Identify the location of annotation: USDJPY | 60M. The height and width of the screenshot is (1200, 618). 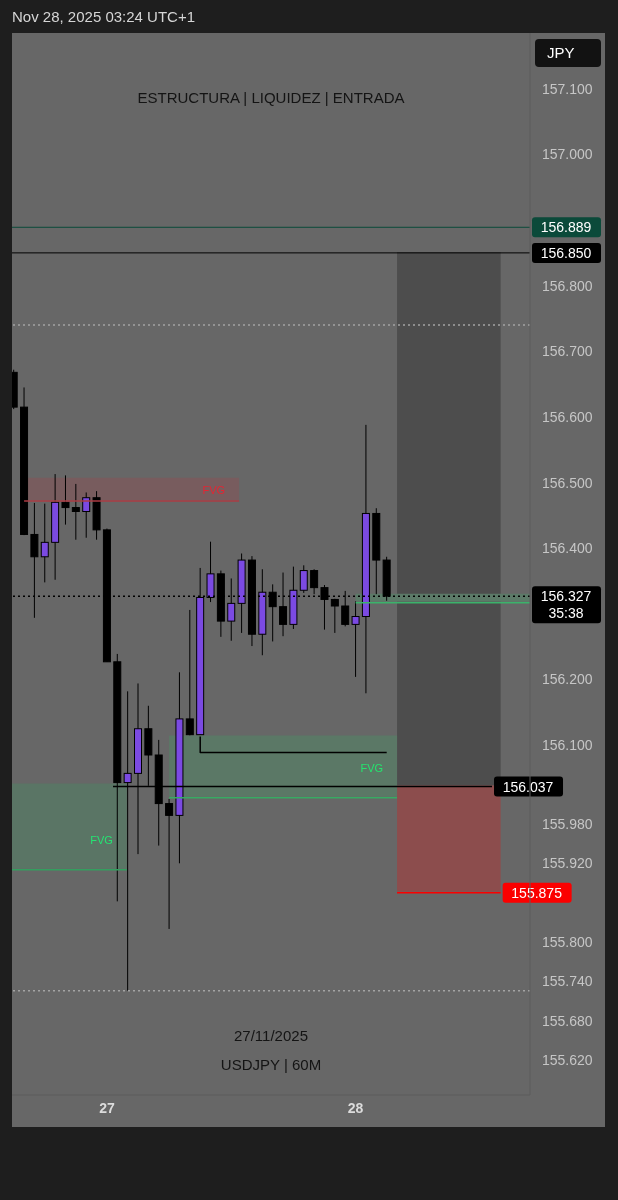
(271, 1064).